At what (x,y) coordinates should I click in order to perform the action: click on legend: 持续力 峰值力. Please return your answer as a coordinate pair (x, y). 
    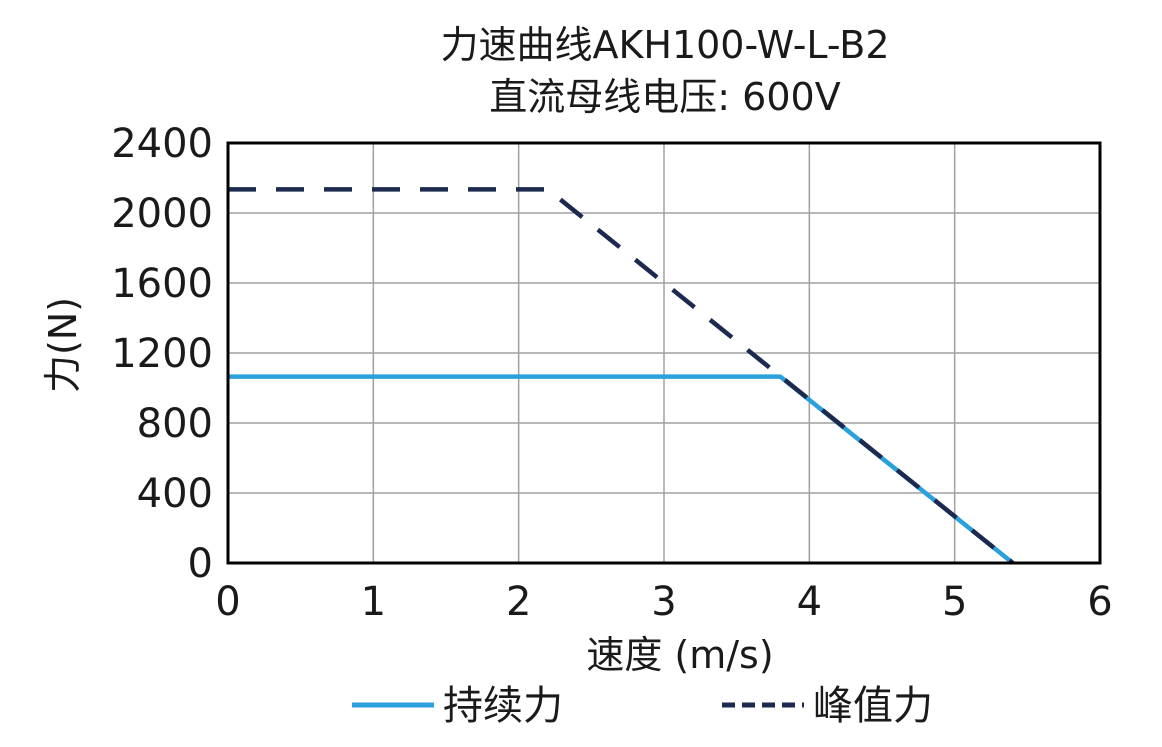
    Looking at the image, I should click on (642, 706).